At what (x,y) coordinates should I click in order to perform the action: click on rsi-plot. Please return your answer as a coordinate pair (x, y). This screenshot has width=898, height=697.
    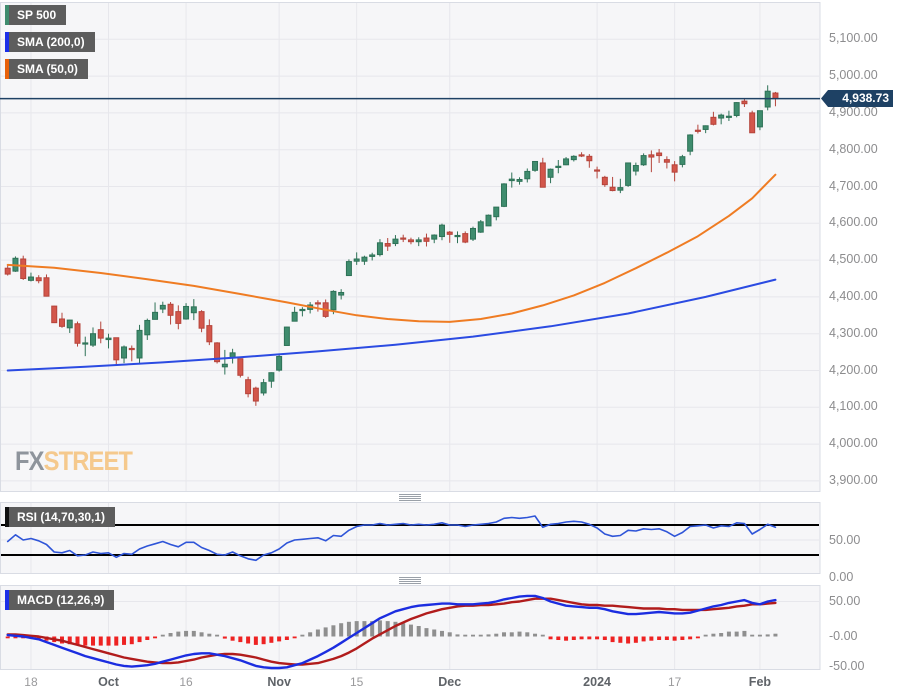
    Looking at the image, I should click on (410, 538).